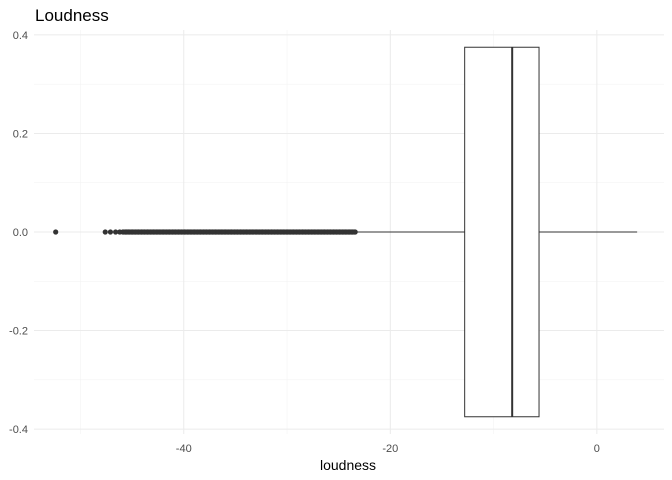 The width and height of the screenshot is (672, 480). I want to click on x-axis-ticks: -40 -20 0, so click(388, 449).